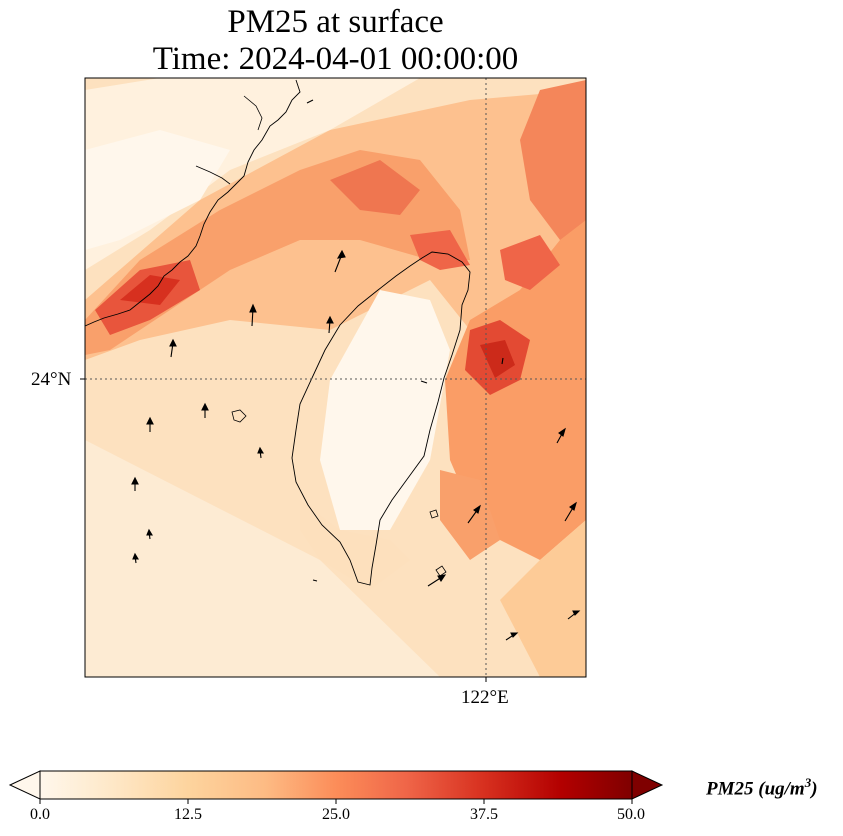  What do you see at coordinates (51, 379) in the screenshot?
I see `latitude-tick-label: 24°N` at bounding box center [51, 379].